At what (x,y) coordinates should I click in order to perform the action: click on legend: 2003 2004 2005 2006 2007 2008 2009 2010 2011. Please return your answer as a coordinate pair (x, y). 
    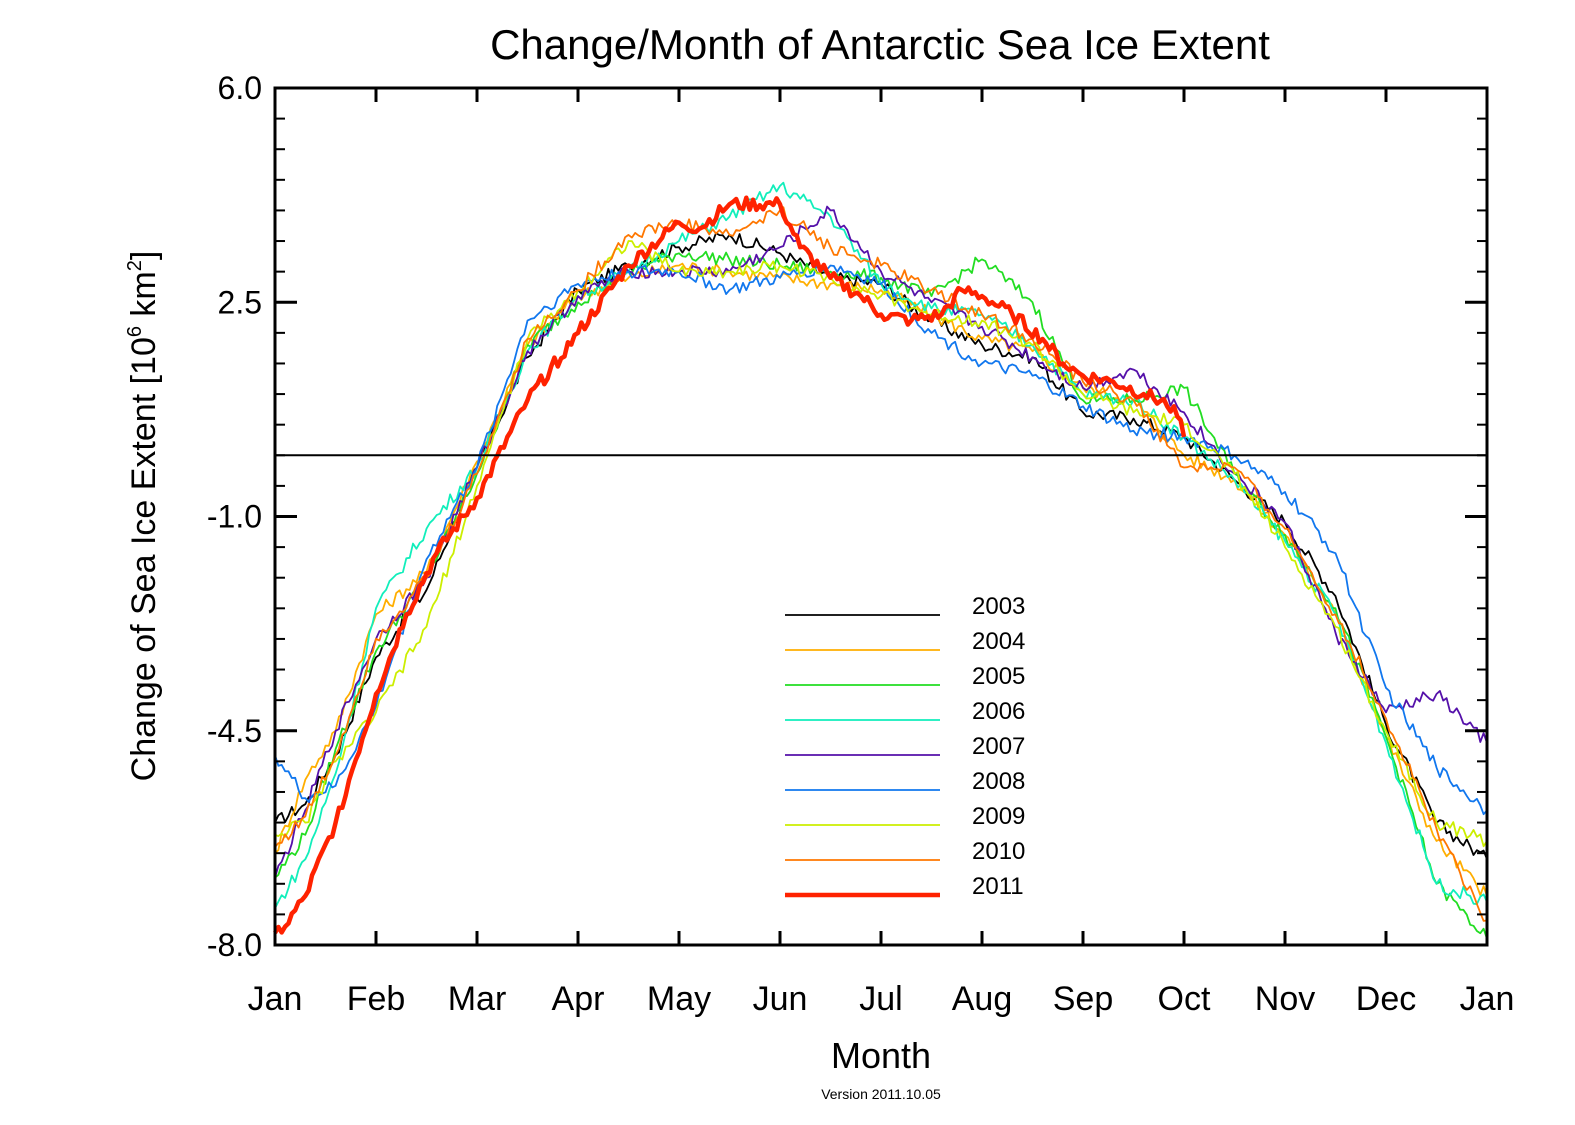
    Looking at the image, I should click on (905, 746).